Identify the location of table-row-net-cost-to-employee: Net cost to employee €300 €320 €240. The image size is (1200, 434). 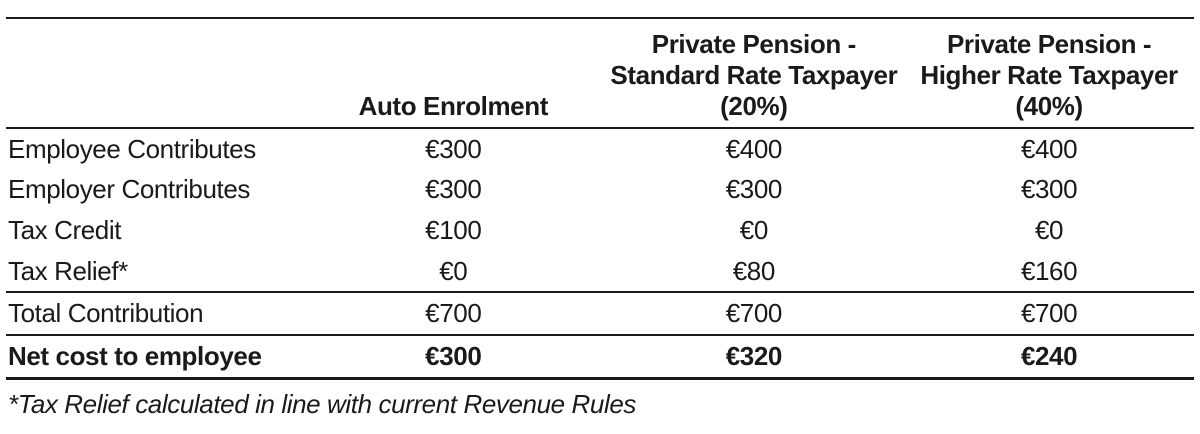
(600, 357).